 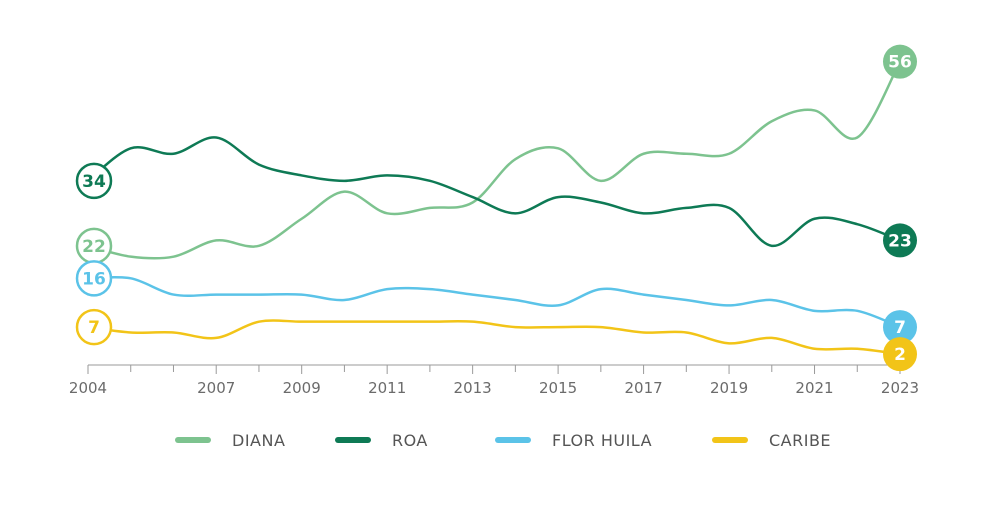 What do you see at coordinates (258, 440) in the screenshot?
I see `legend-label-diana: DIANA` at bounding box center [258, 440].